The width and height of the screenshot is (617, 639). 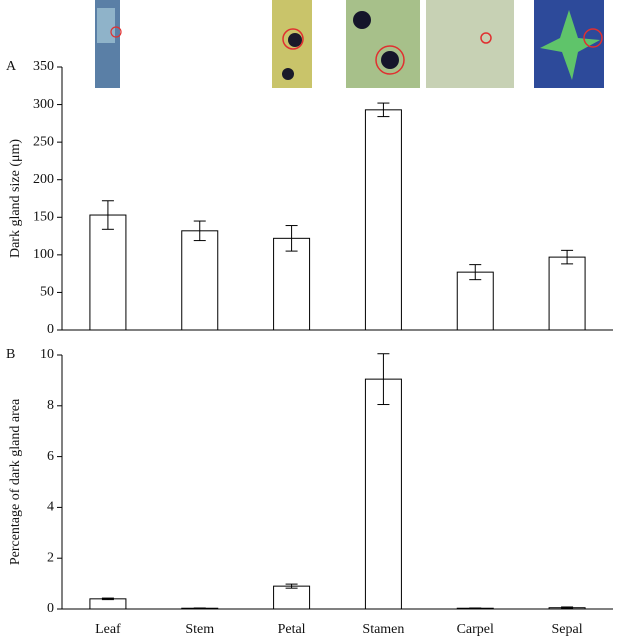 What do you see at coordinates (50, 557) in the screenshot?
I see `y-tick-label: 2` at bounding box center [50, 557].